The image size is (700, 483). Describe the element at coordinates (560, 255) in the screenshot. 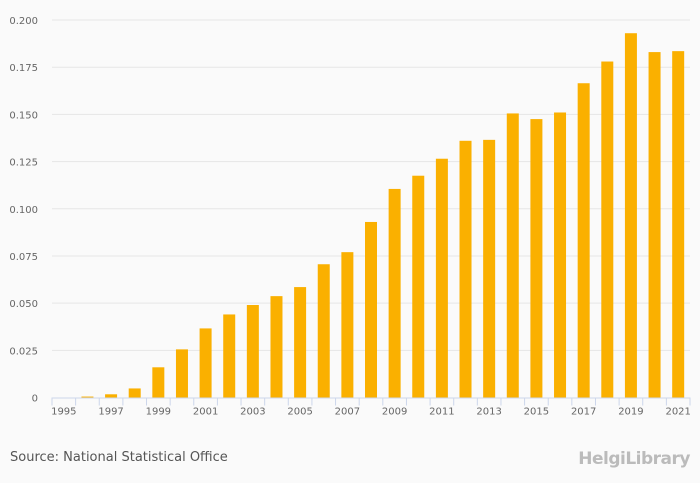

I see `bar-2016` at that location.